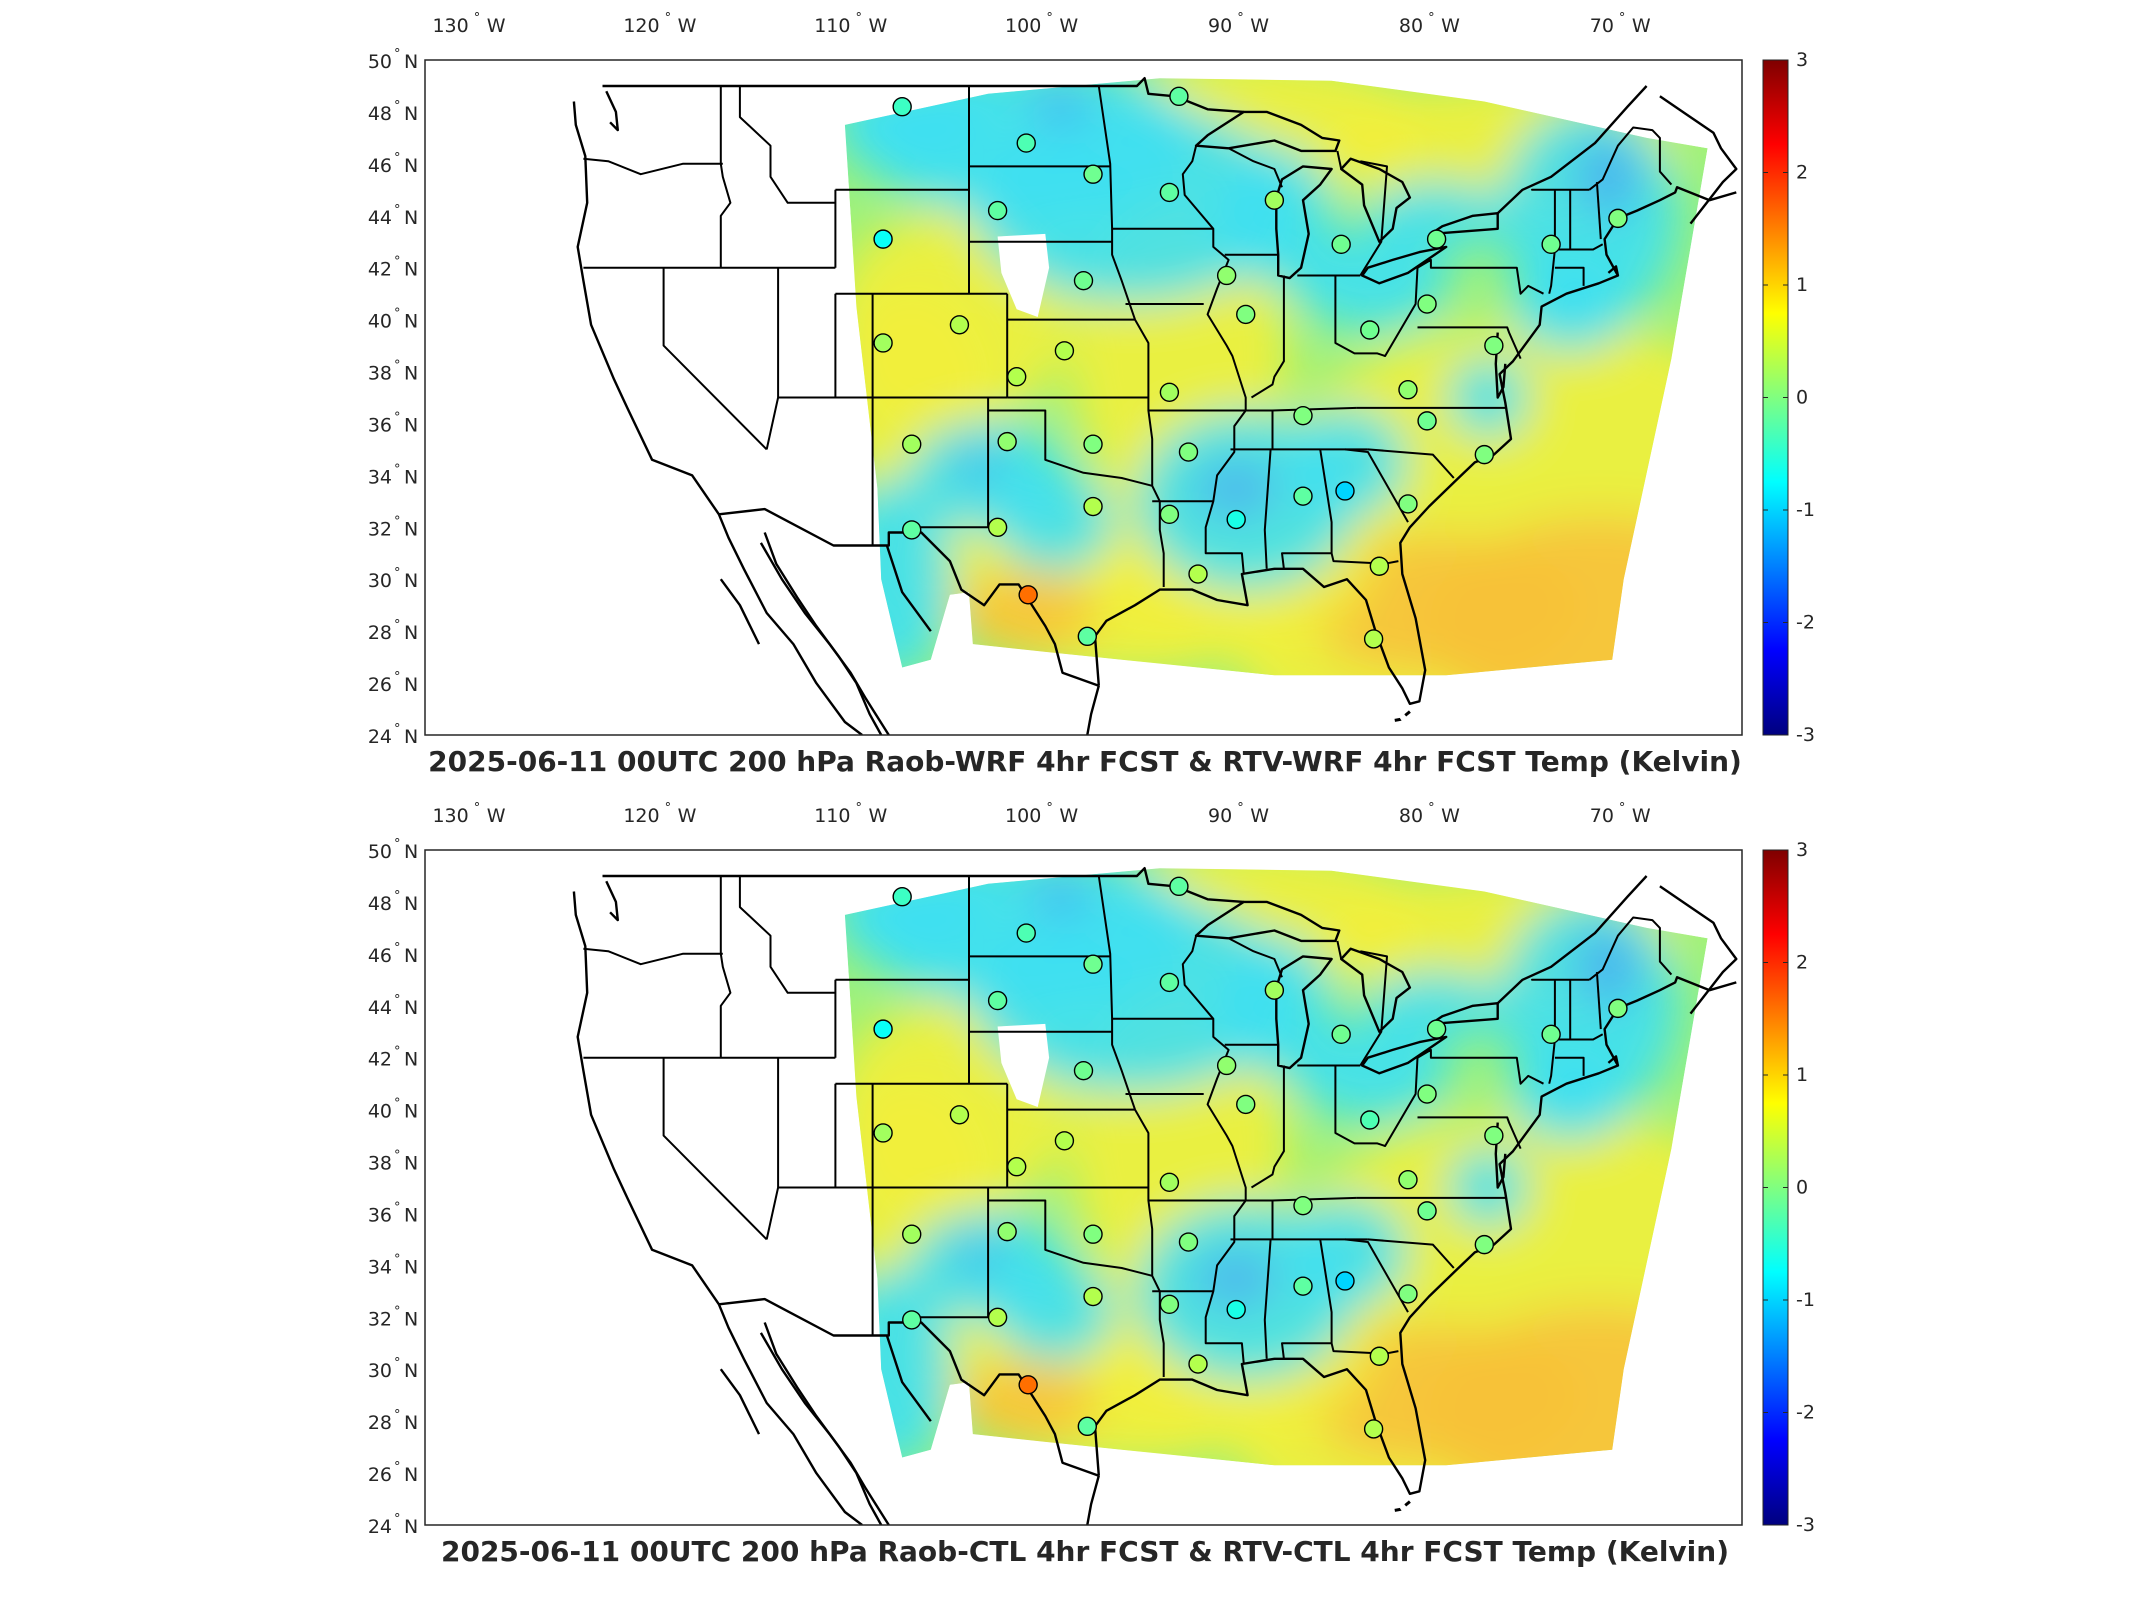 This screenshot has width=2133, height=1600. I want to click on latitude-label: 28 ° N, so click(393, 631).